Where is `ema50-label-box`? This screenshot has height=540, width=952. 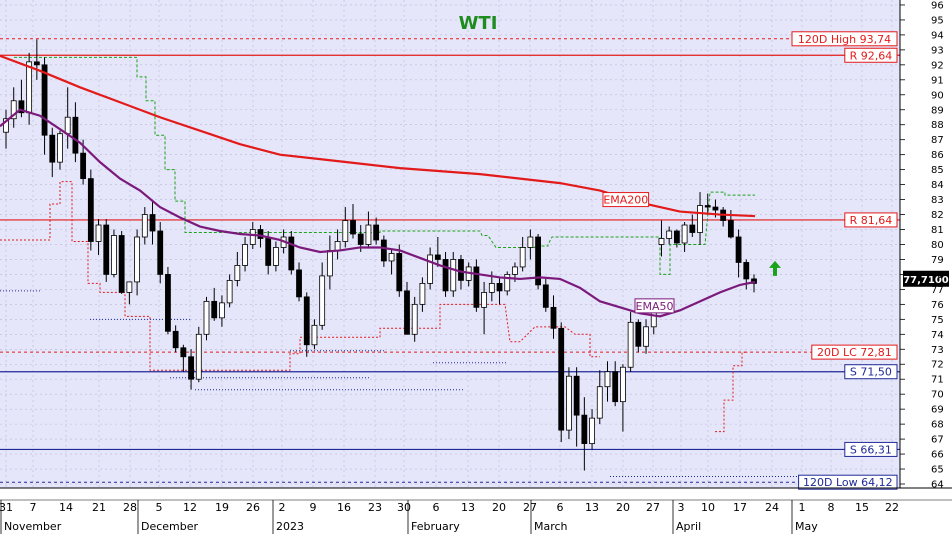 ema50-label-box is located at coordinates (654, 306).